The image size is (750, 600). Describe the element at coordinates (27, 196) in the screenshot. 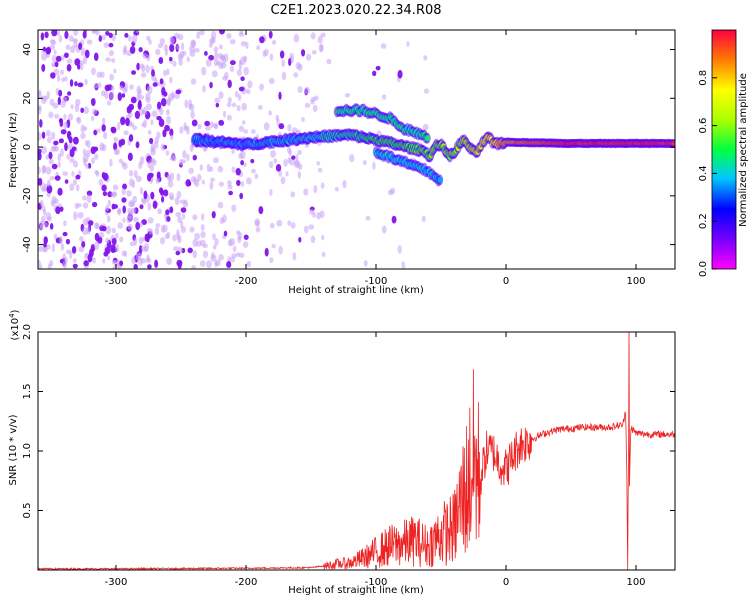

I see `spectrogram-ytick-label: -20` at that location.